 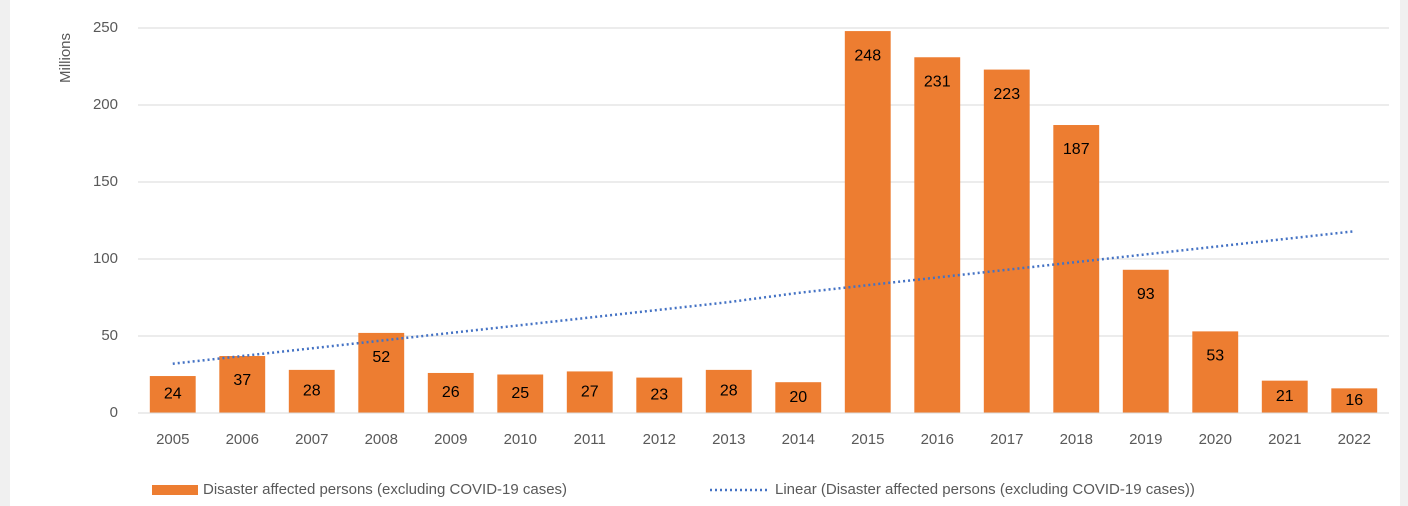 I want to click on data-label: 26, so click(x=451, y=392).